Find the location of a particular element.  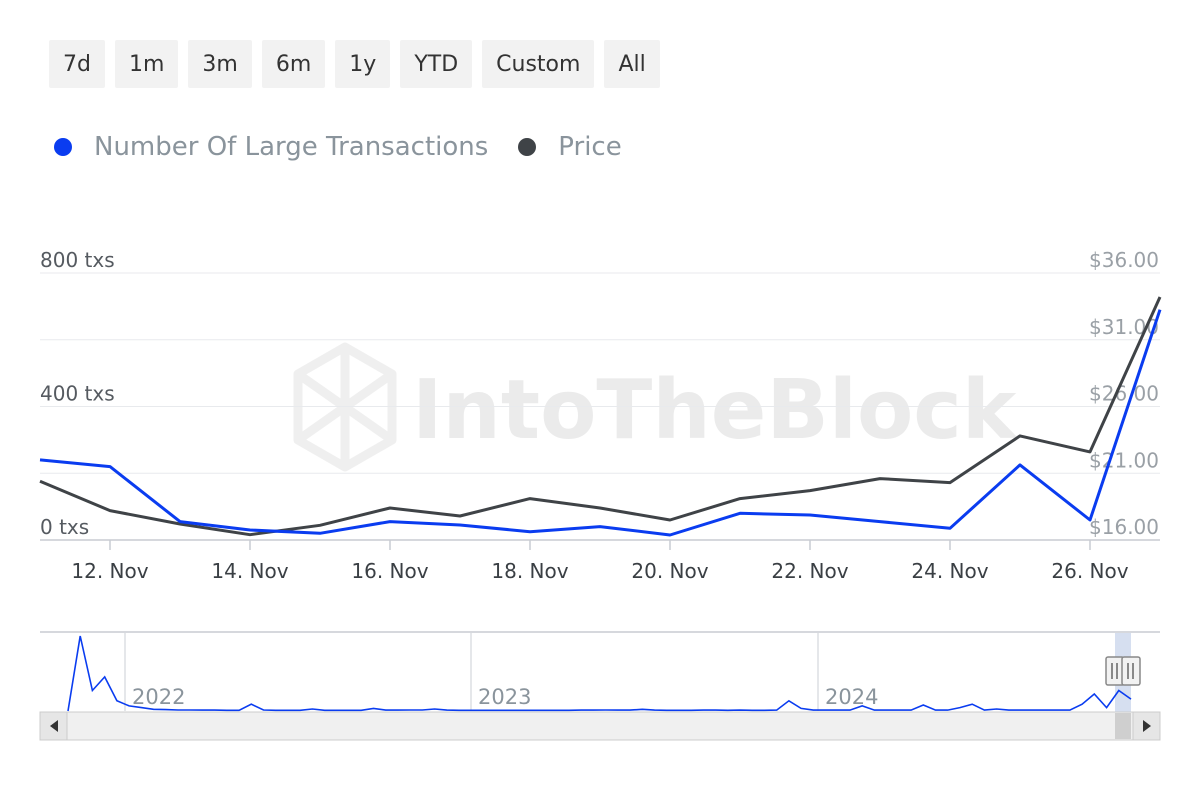

left-tick-label-0: 0 txs is located at coordinates (64, 527).